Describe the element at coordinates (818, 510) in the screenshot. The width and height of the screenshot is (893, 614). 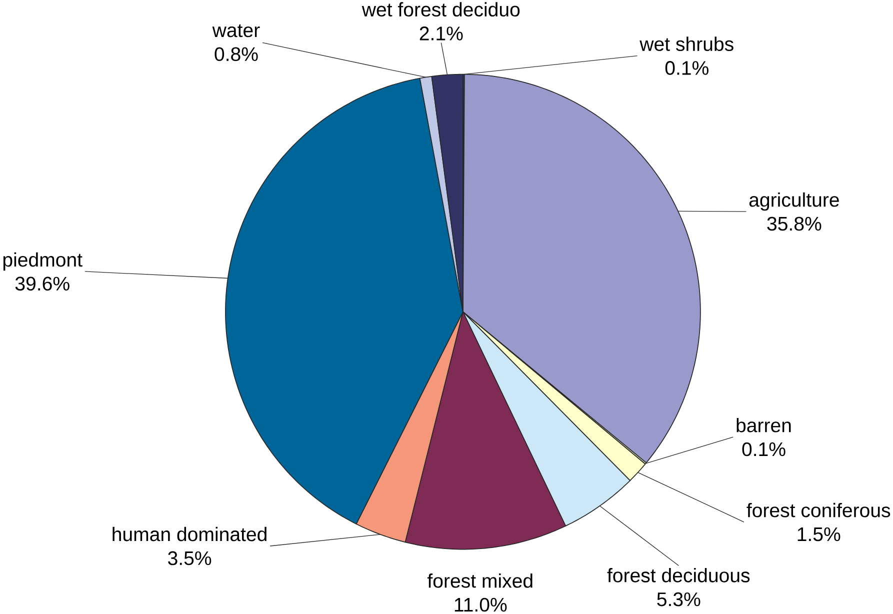
I see `slice-label: forest coniferous` at that location.